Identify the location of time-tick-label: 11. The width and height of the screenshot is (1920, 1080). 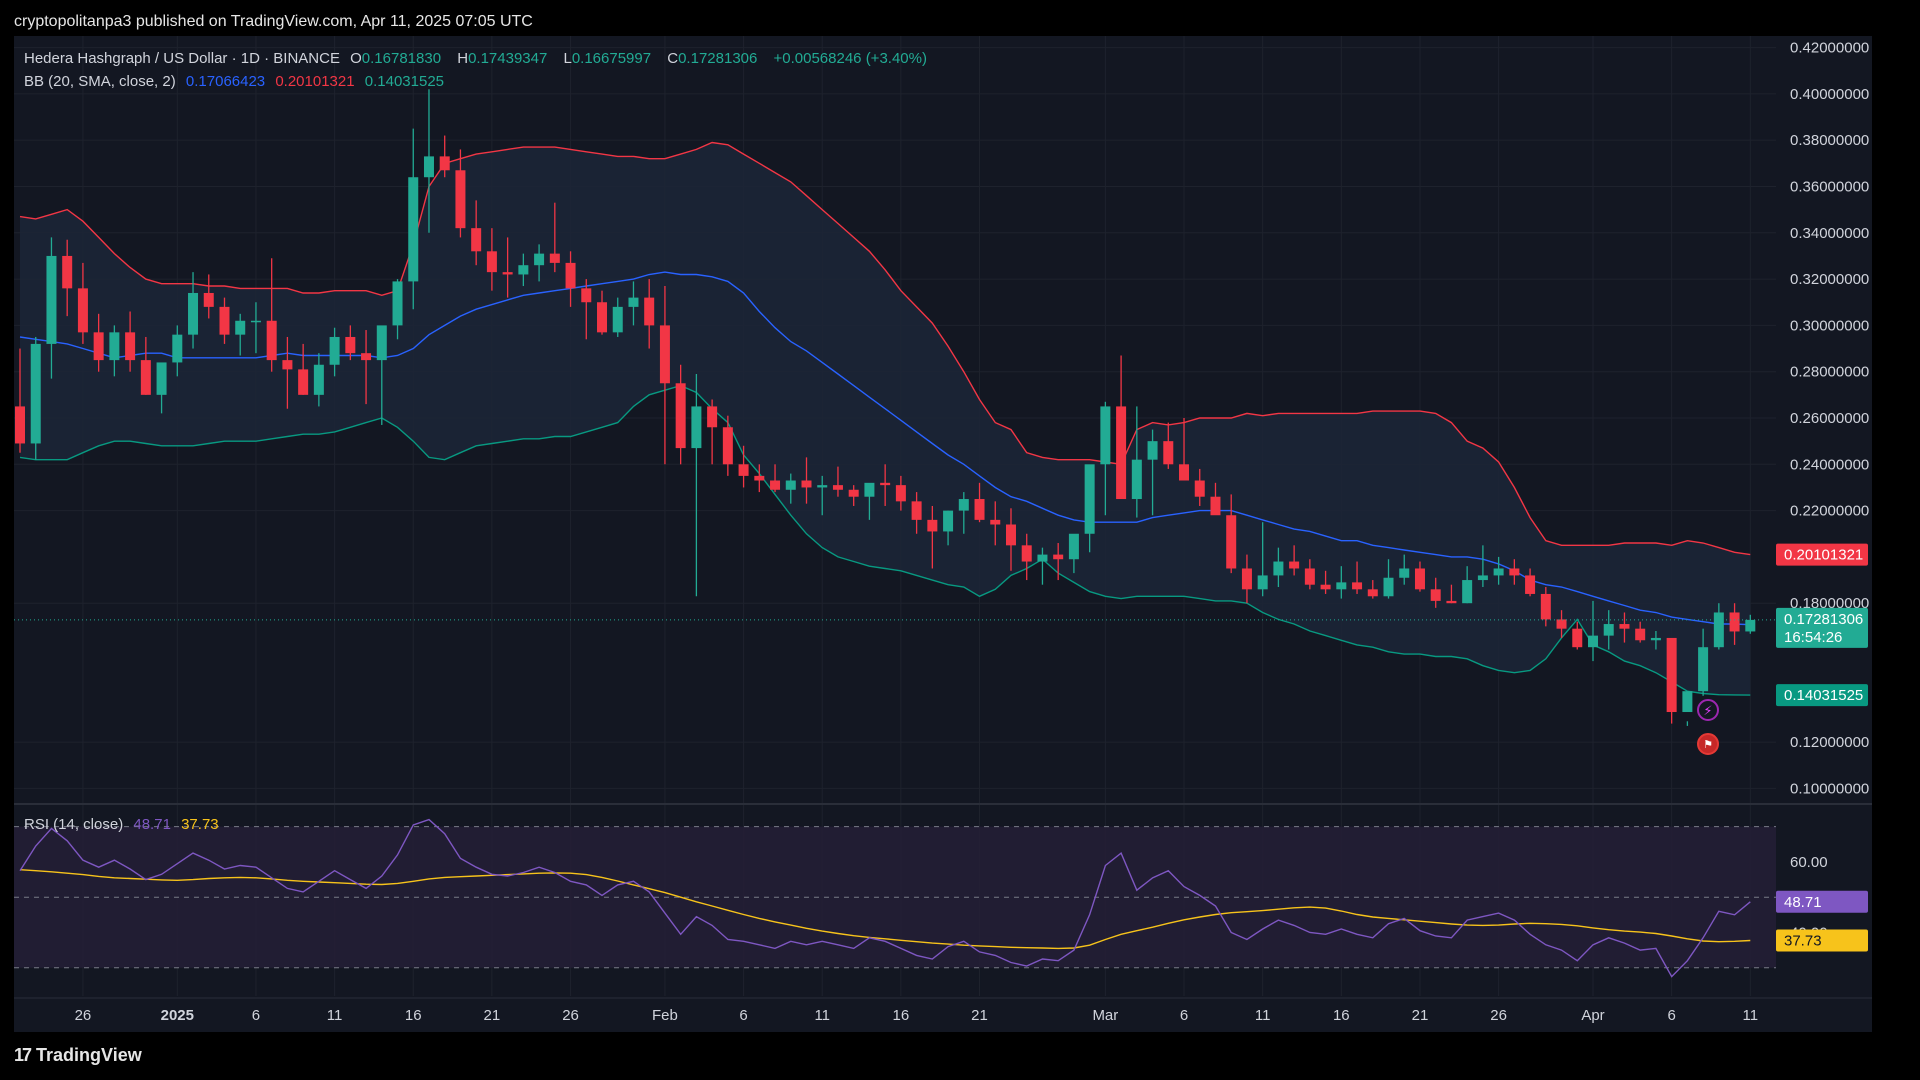
(1263, 1015).